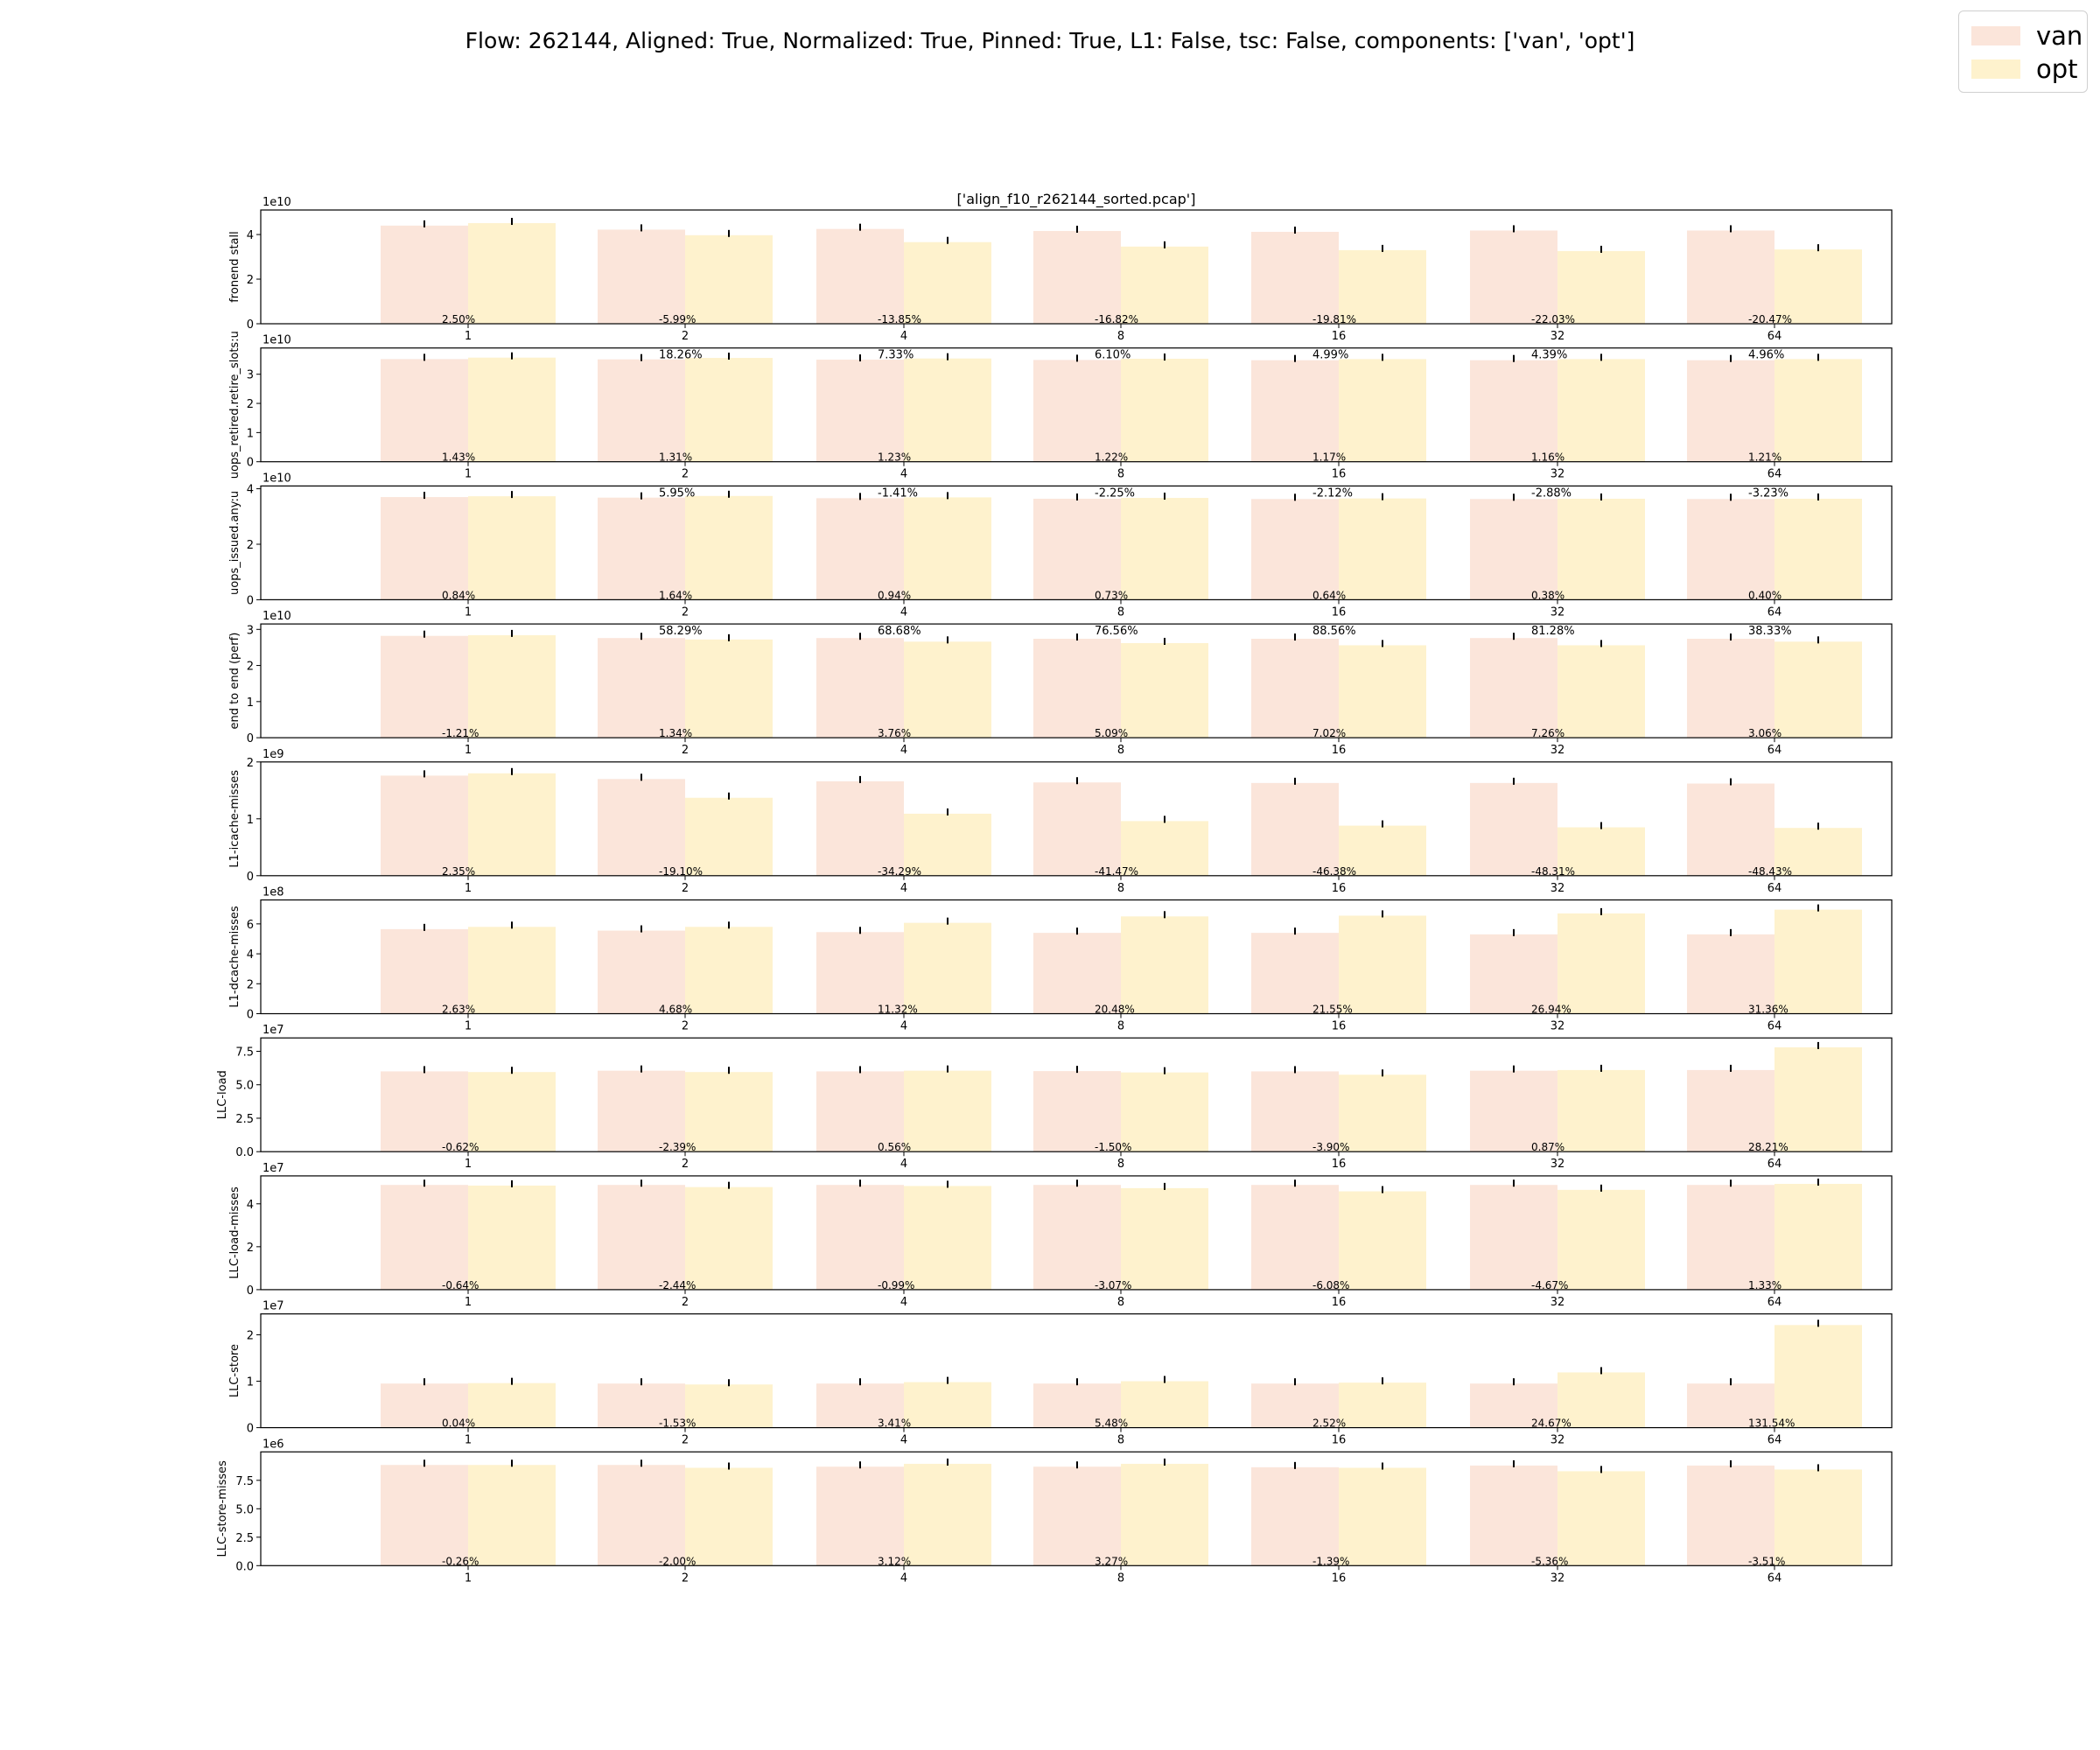 The image size is (2100, 1750). What do you see at coordinates (675, 733) in the screenshot?
I see `bottom-annotation: 1.34%` at bounding box center [675, 733].